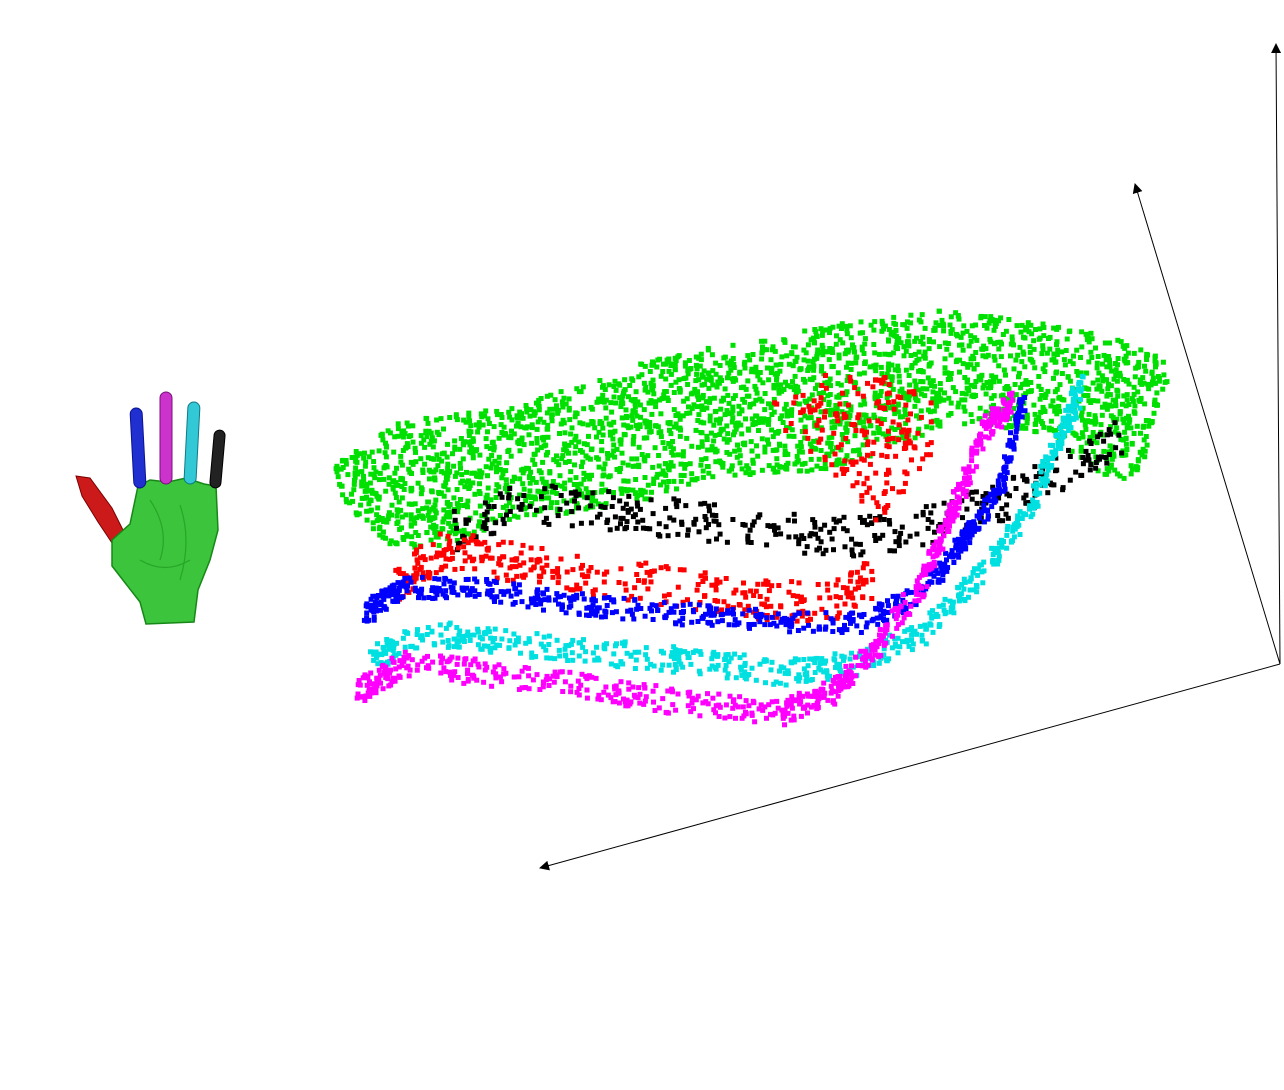 Image resolution: width=1284 pixels, height=1090 pixels. What do you see at coordinates (751, 429) in the screenshot?
I see `cloud-palm` at bounding box center [751, 429].